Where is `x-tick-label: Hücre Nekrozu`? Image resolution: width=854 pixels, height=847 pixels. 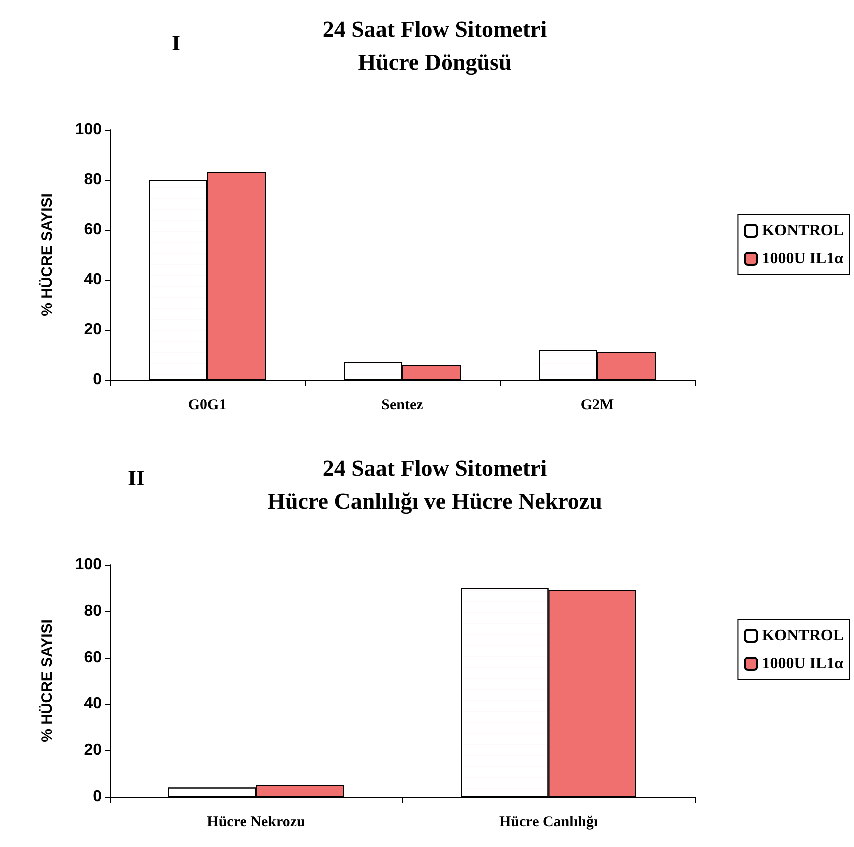 x-tick-label: Hücre Nekrozu is located at coordinates (256, 822).